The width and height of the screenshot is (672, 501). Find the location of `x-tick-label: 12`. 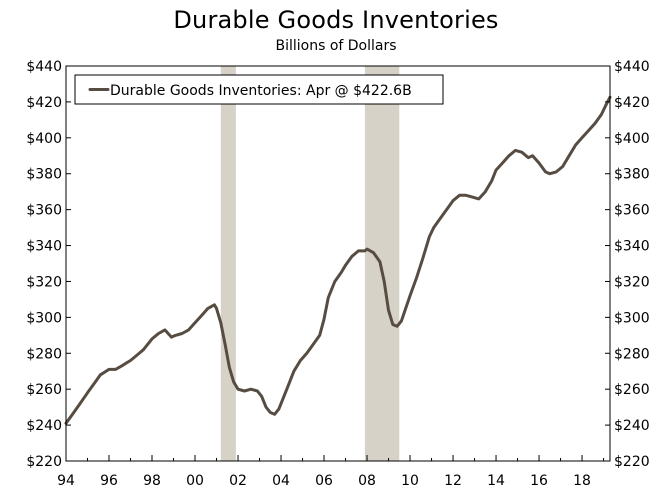

x-tick-label: 12 is located at coordinates (453, 481).